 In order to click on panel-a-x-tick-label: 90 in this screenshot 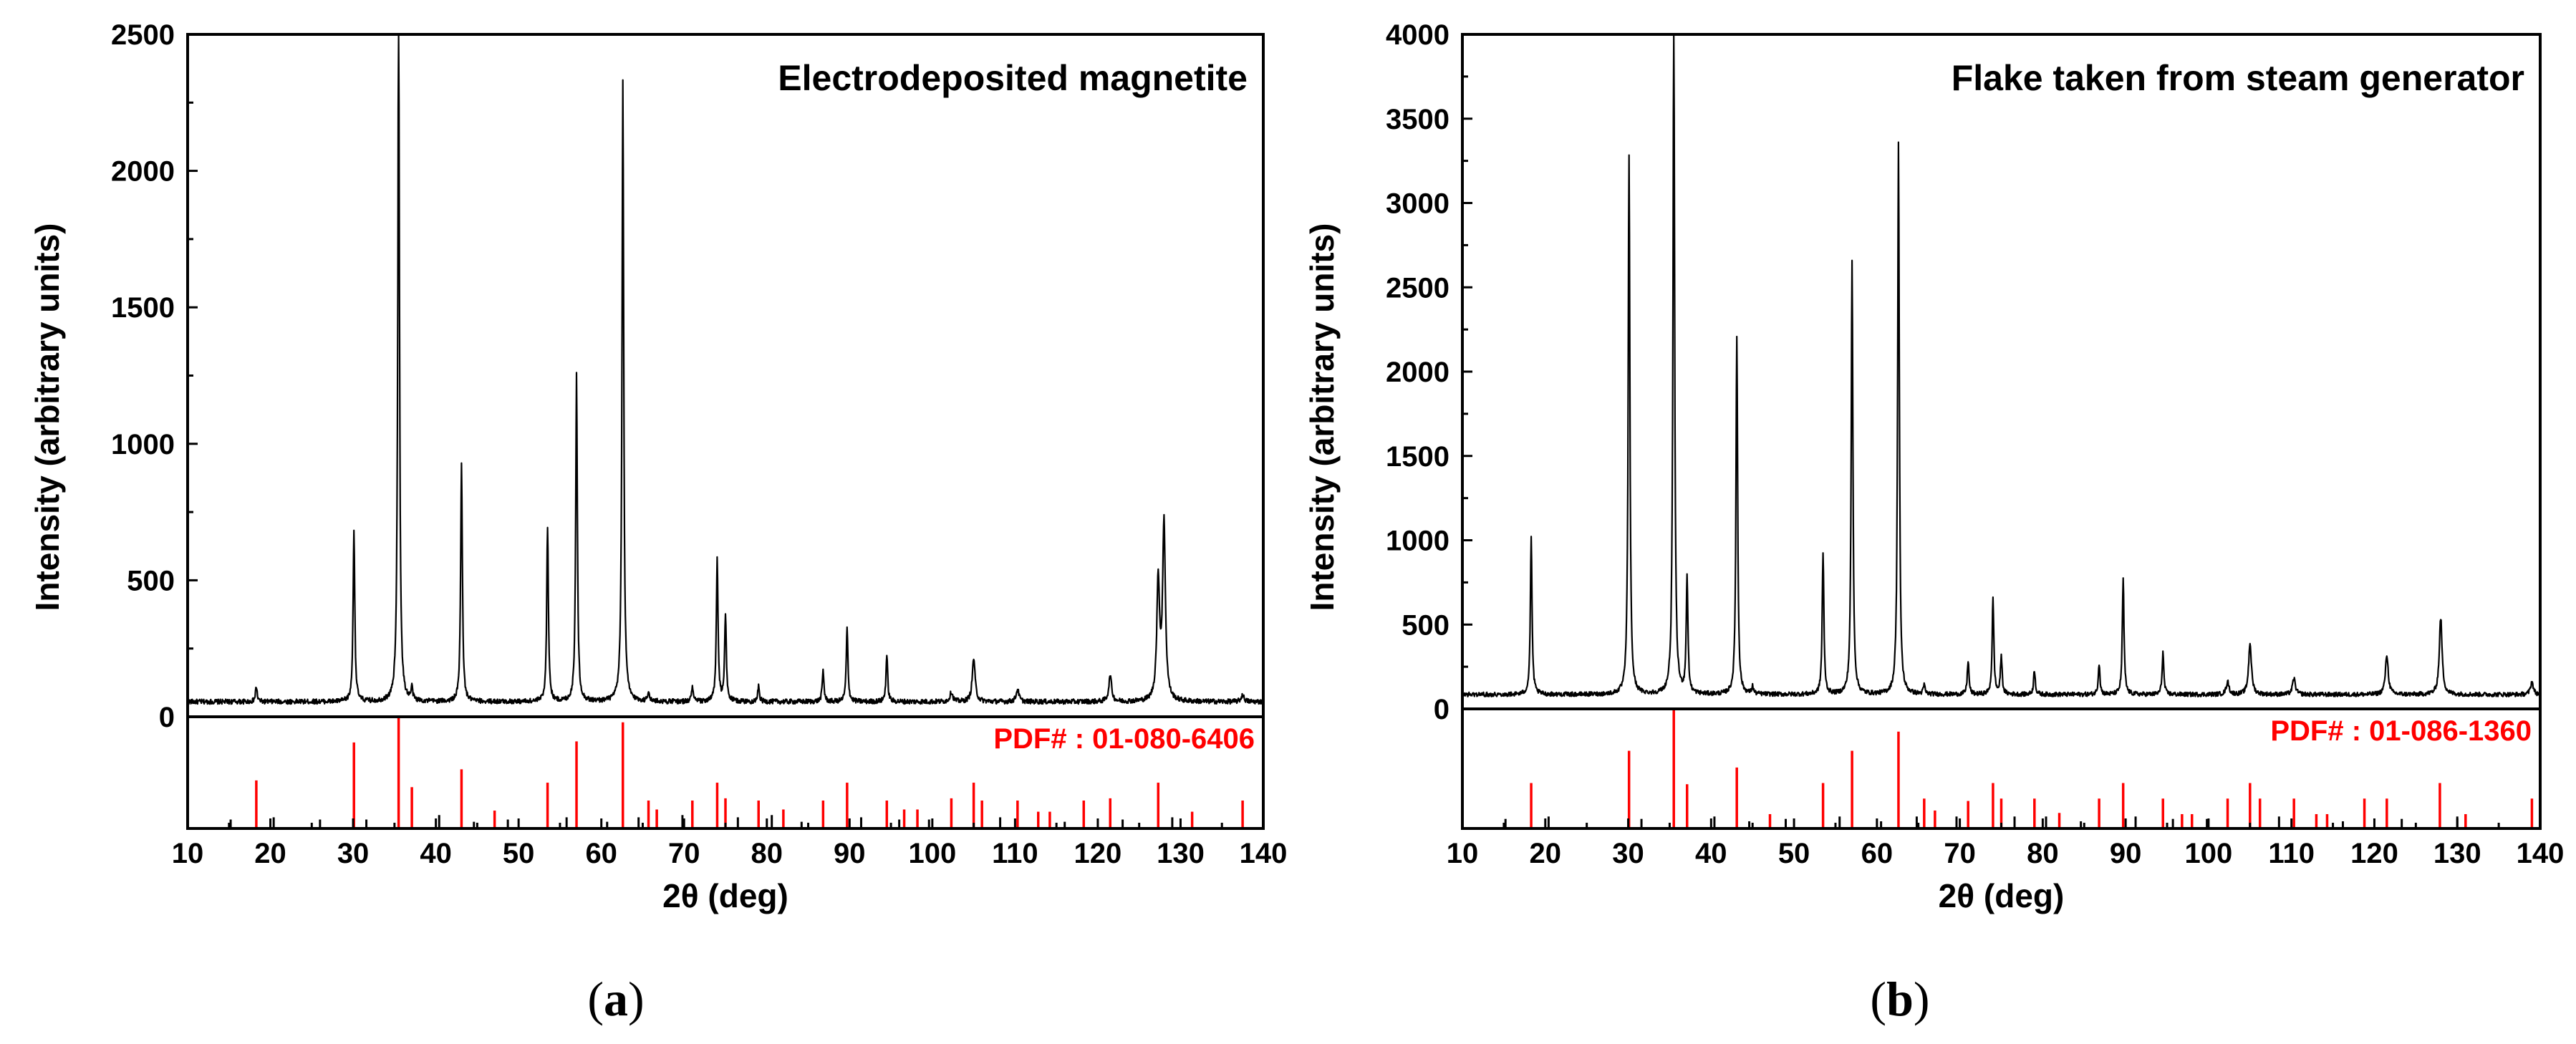, I will do `click(850, 853)`.